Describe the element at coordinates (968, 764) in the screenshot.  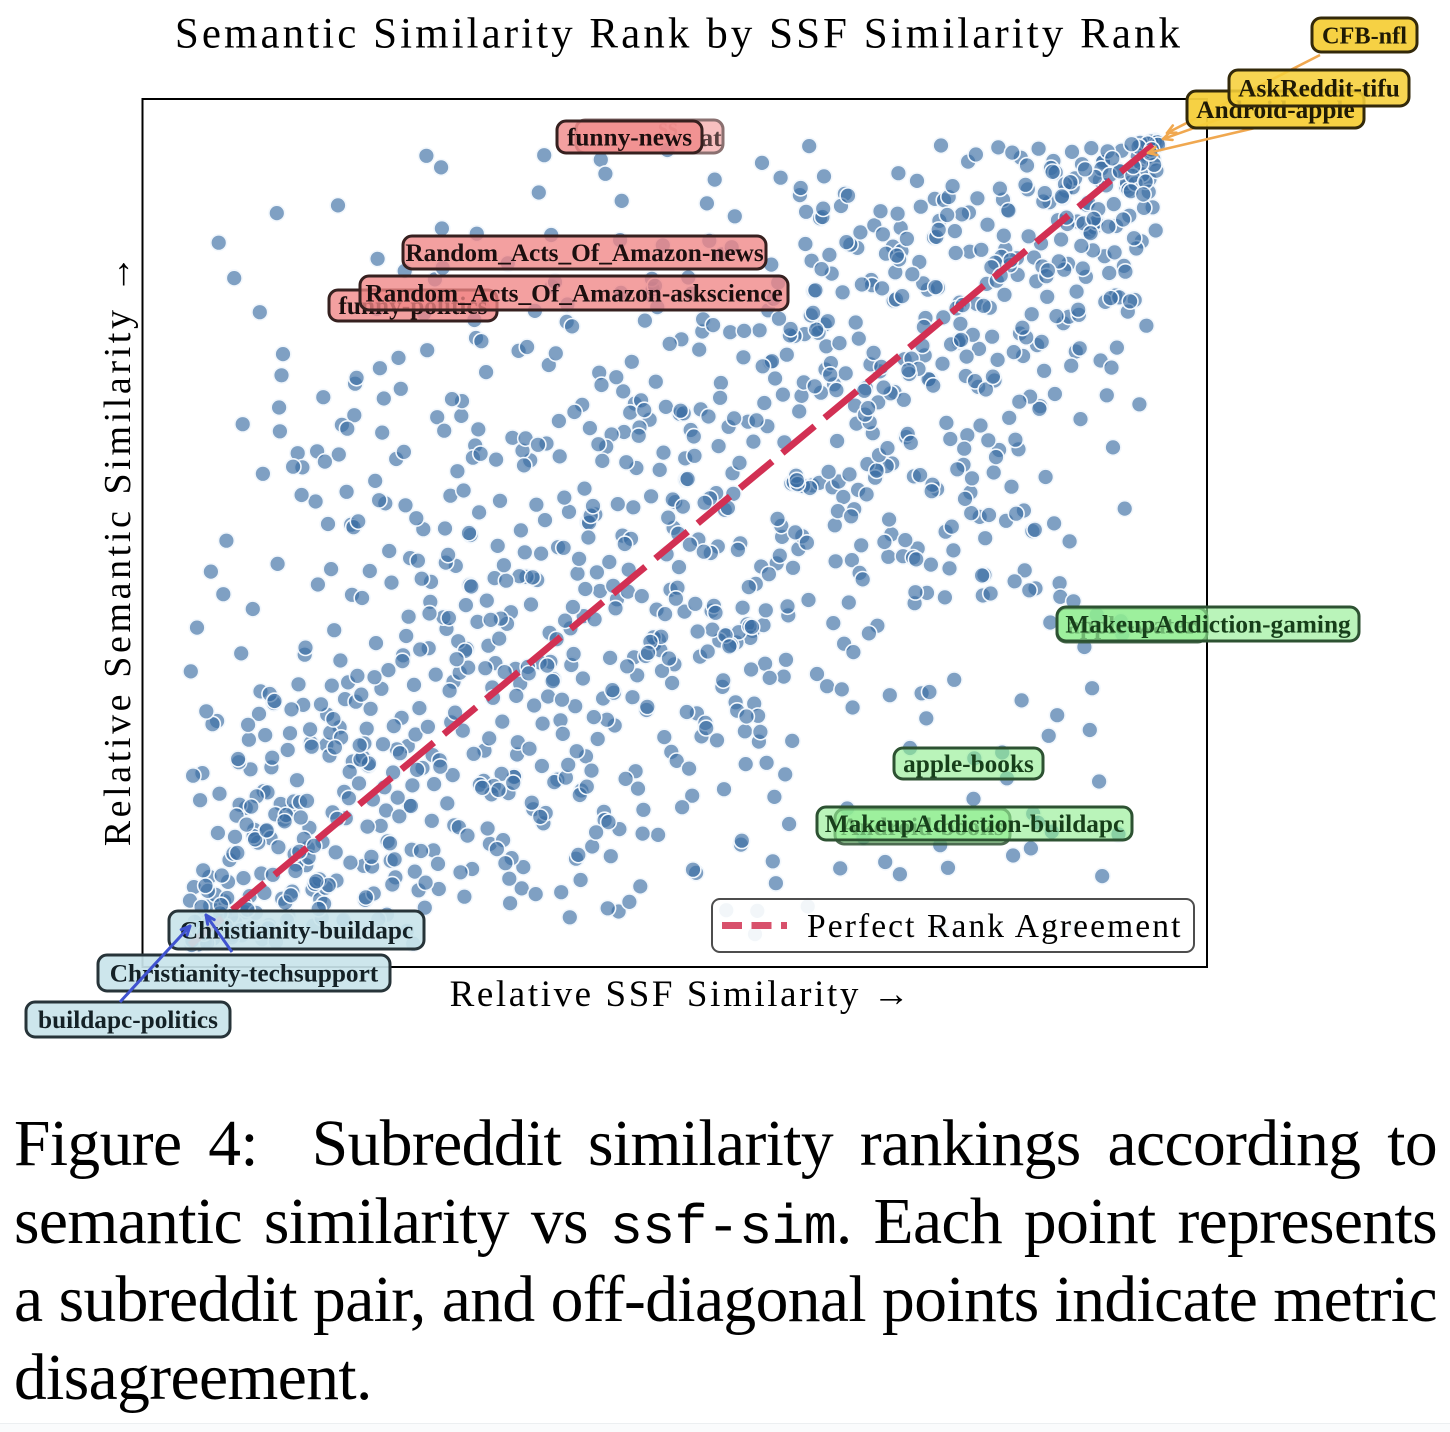
I see `svg-text: apple-books` at that location.